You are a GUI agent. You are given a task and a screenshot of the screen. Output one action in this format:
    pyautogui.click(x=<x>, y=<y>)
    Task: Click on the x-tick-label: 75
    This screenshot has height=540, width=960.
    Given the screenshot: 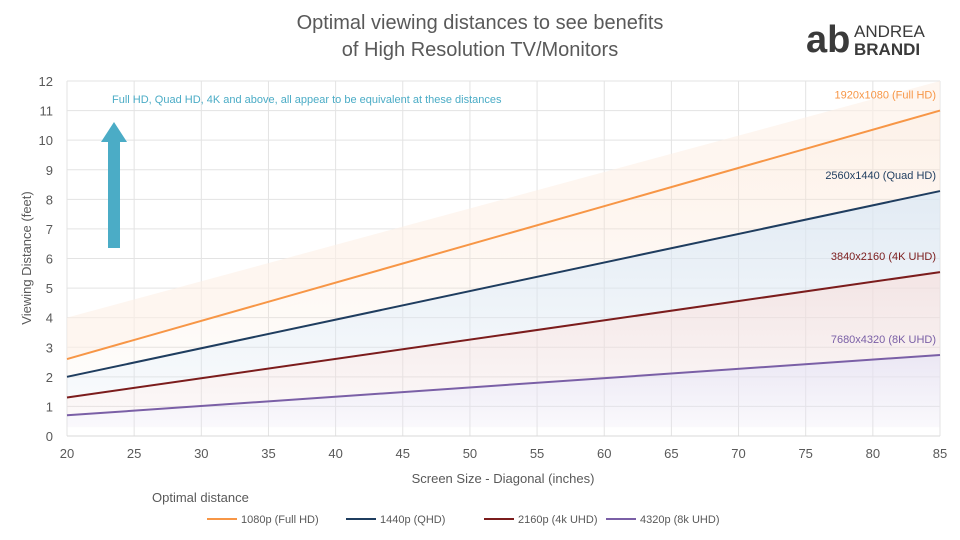 What is the action you would take?
    pyautogui.click(x=805, y=453)
    